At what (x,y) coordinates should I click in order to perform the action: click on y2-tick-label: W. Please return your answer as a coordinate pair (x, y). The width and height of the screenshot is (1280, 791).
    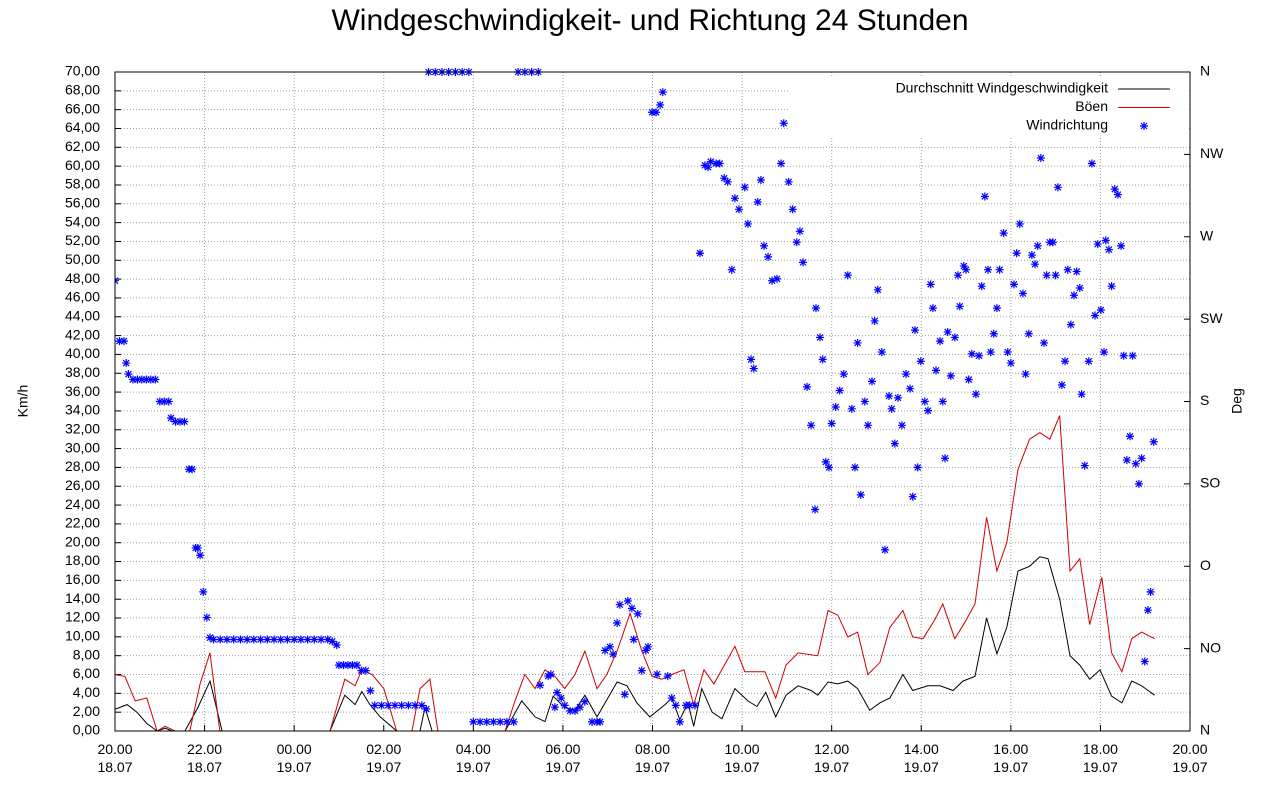
    Looking at the image, I should click on (1207, 235).